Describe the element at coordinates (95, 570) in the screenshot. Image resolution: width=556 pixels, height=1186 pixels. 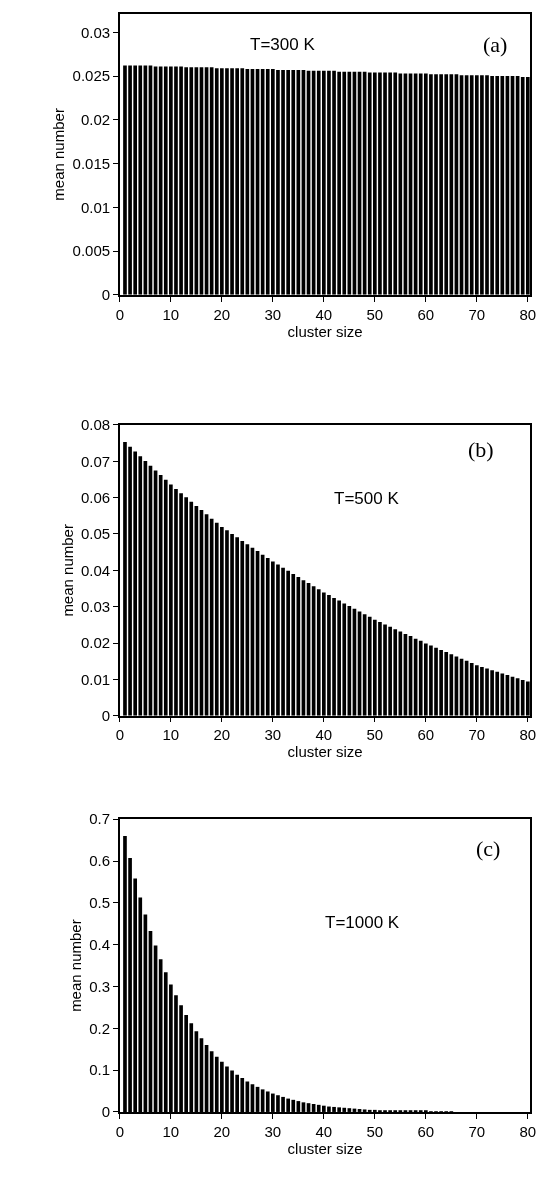
I see `y-tick-label: 0.04` at that location.